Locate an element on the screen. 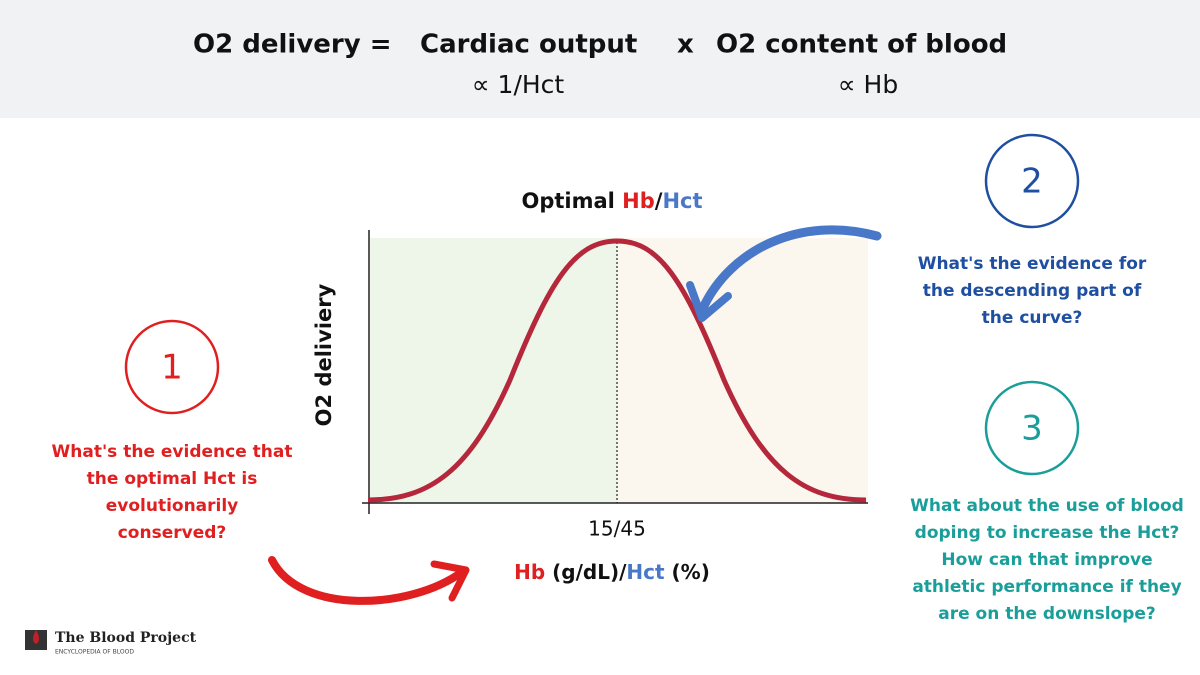 This screenshot has height=675, width=1200. question-text: athletic performance if they is located at coordinates (1046, 587).